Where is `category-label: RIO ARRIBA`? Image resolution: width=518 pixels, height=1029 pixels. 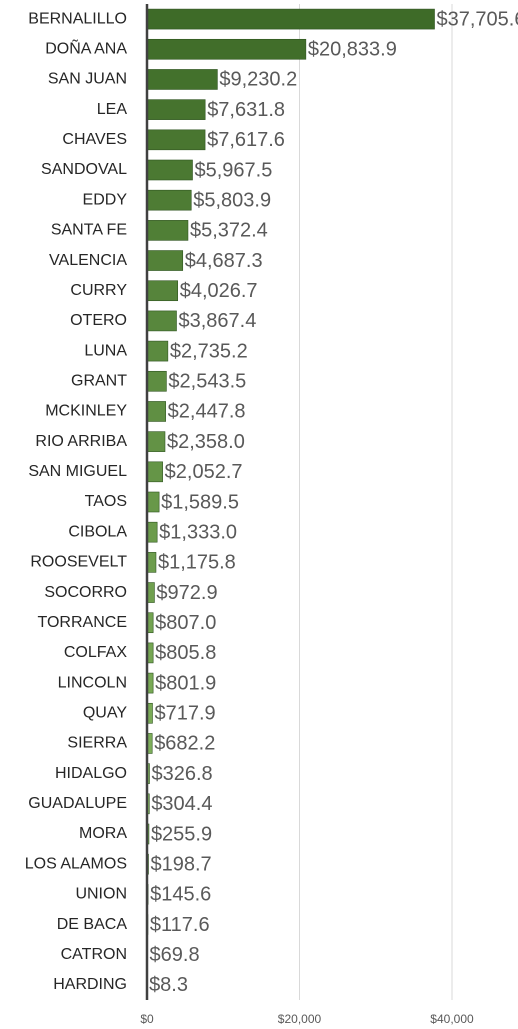
category-label: RIO ARRIBA is located at coordinates (81, 441).